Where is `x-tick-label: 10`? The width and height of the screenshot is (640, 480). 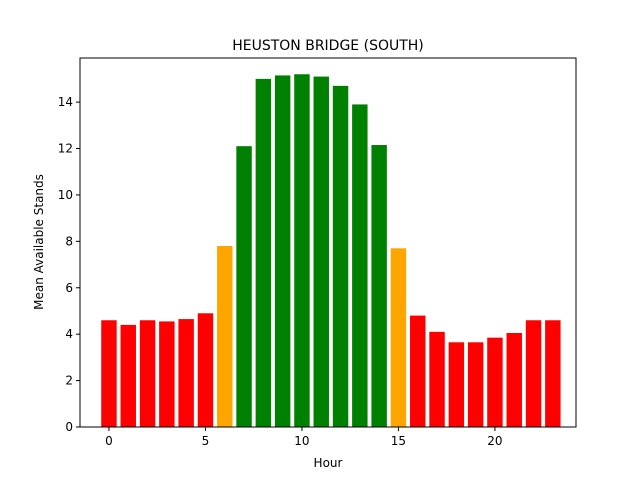 x-tick-label: 10 is located at coordinates (301, 441).